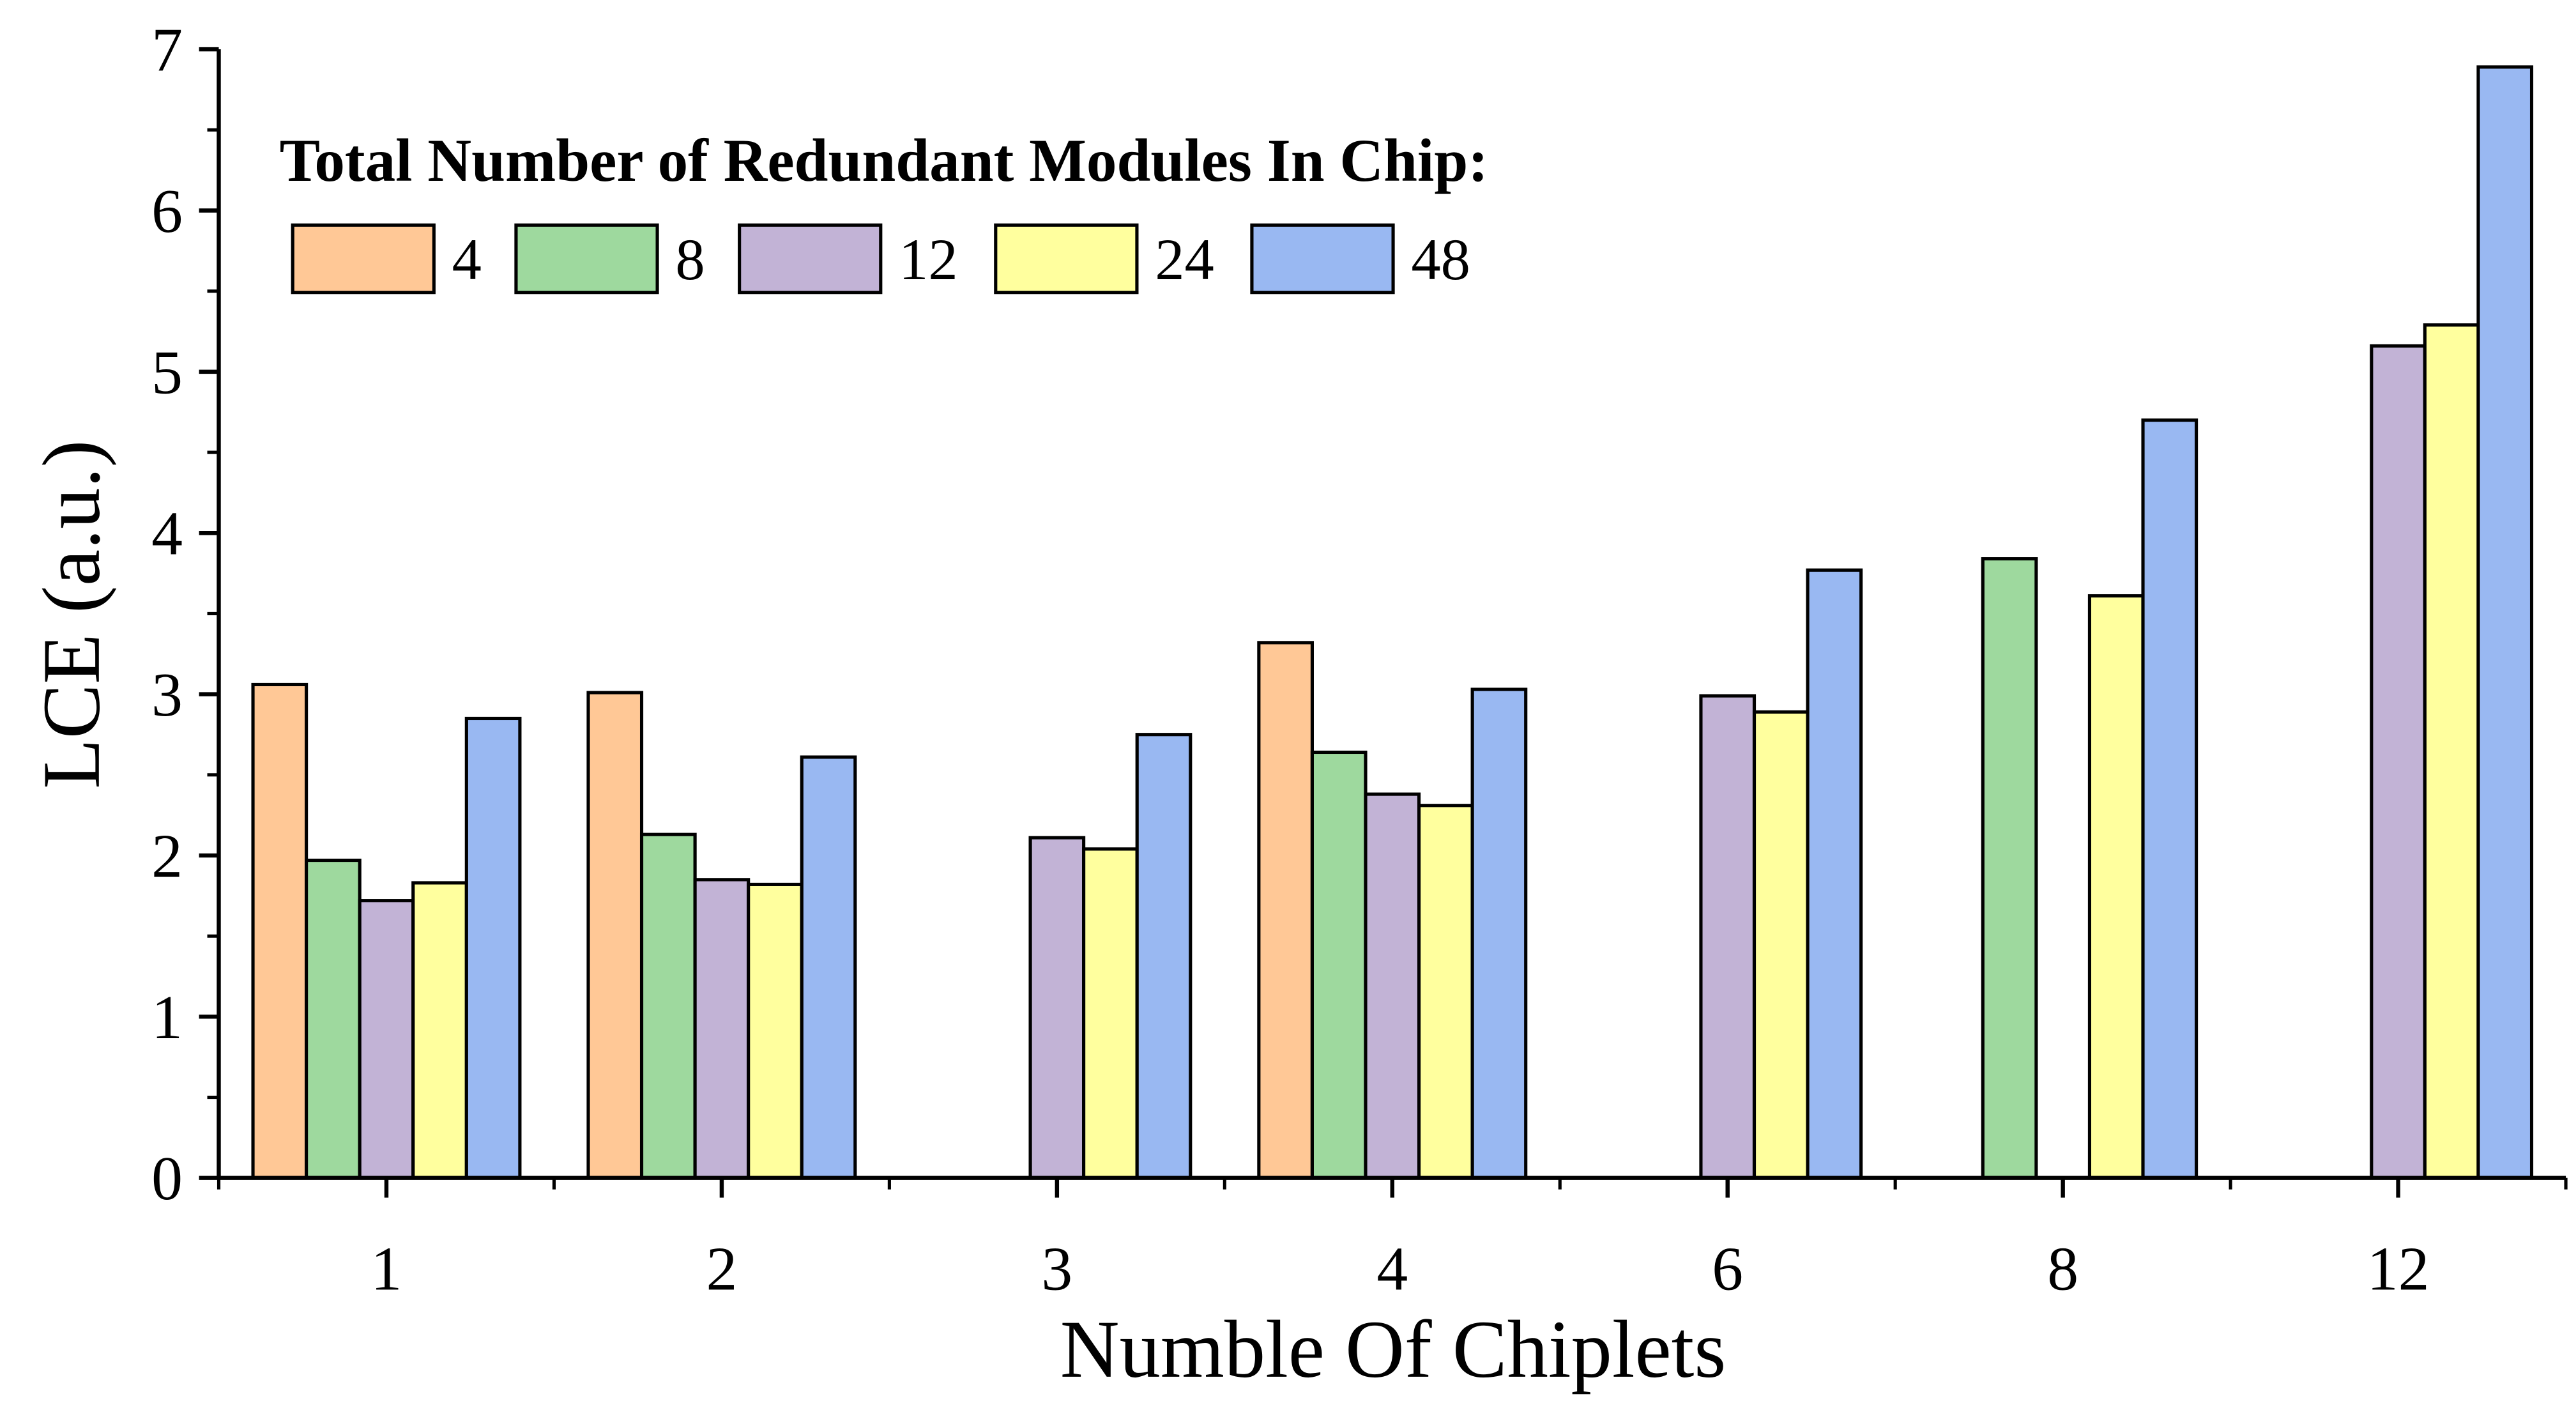  I want to click on x-tick-label: 12, so click(2398, 1269).